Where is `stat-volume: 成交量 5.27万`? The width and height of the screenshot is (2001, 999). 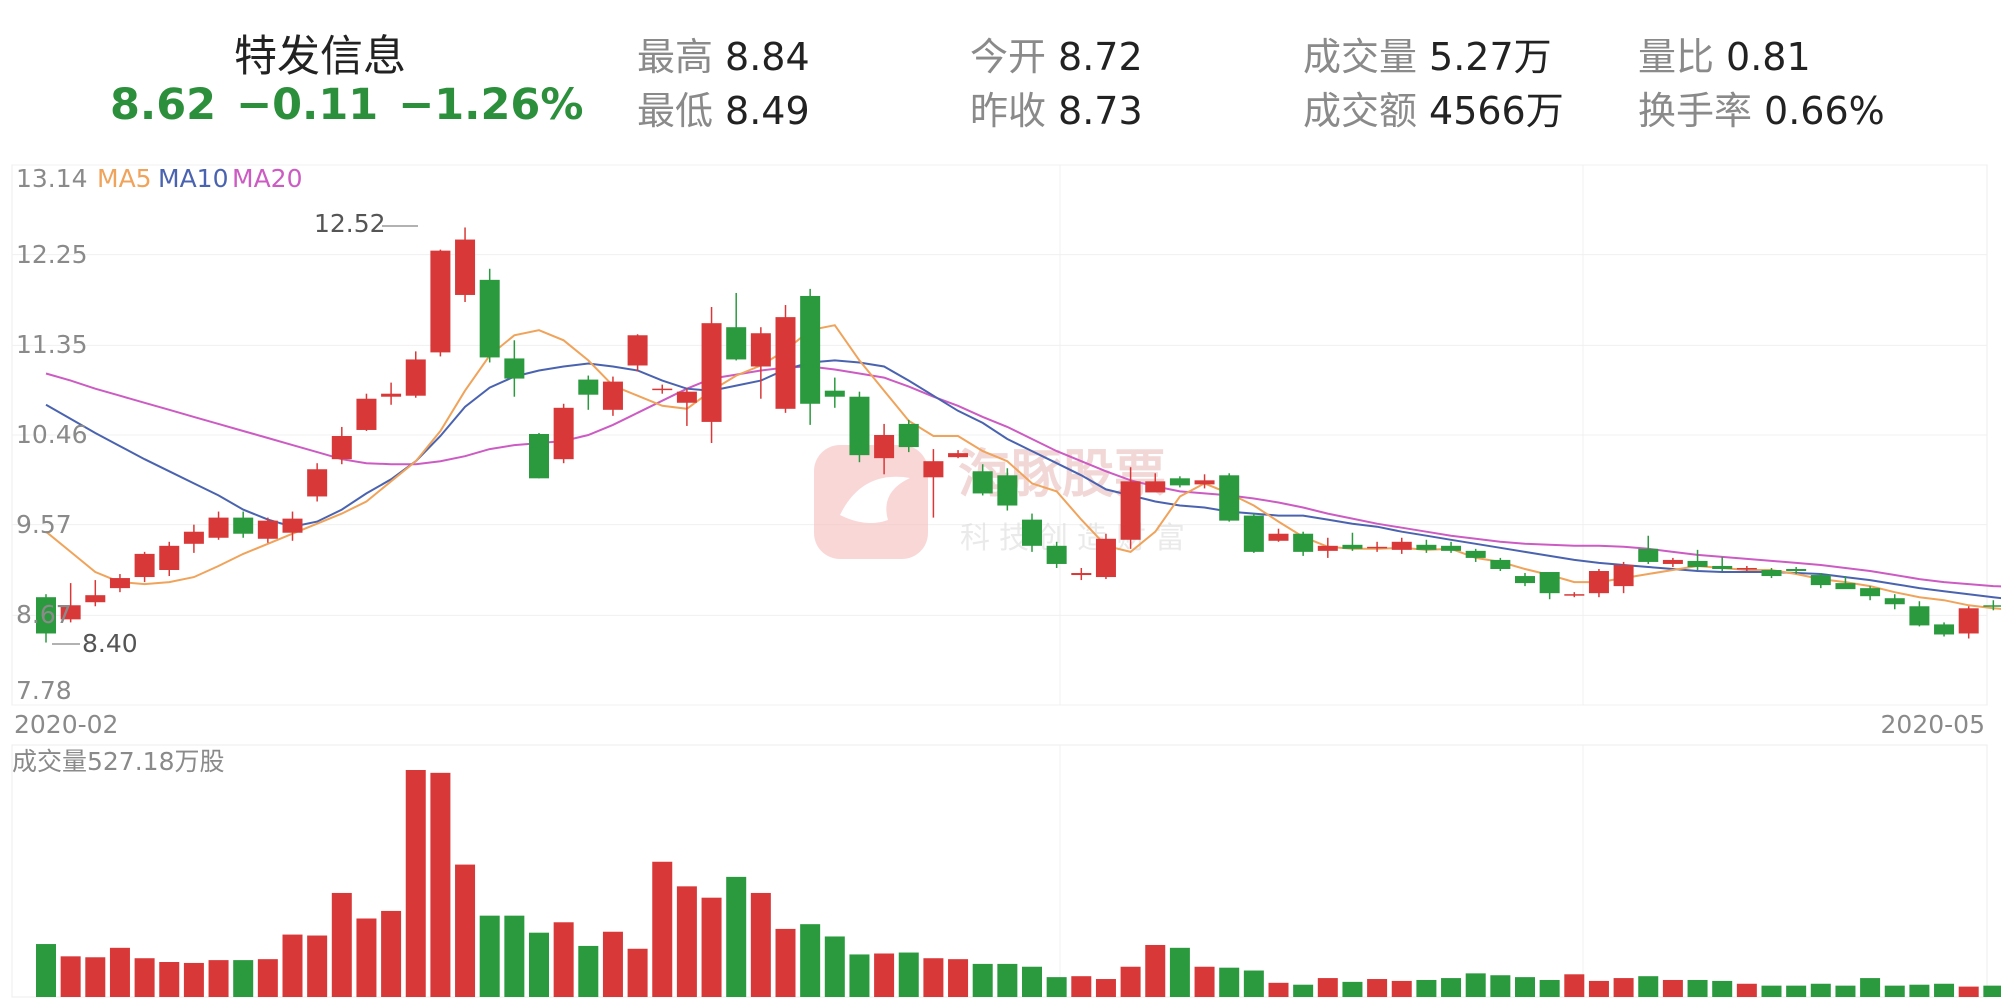
stat-volume: 成交量 5.27万 is located at coordinates (1427, 57).